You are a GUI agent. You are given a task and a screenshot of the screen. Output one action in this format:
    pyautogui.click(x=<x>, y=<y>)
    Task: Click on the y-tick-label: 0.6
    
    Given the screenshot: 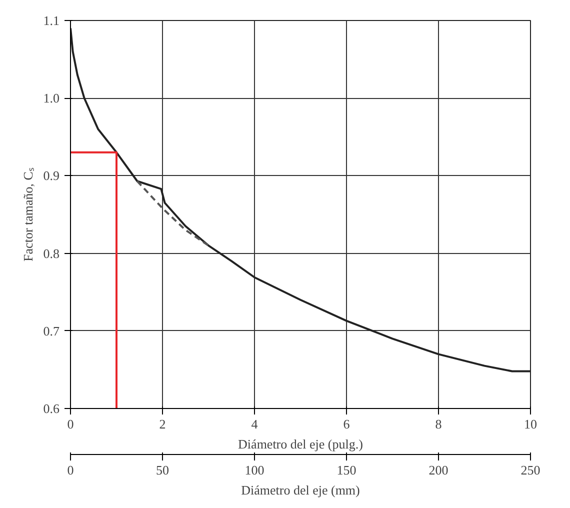 What is the action you would take?
    pyautogui.click(x=51, y=408)
    